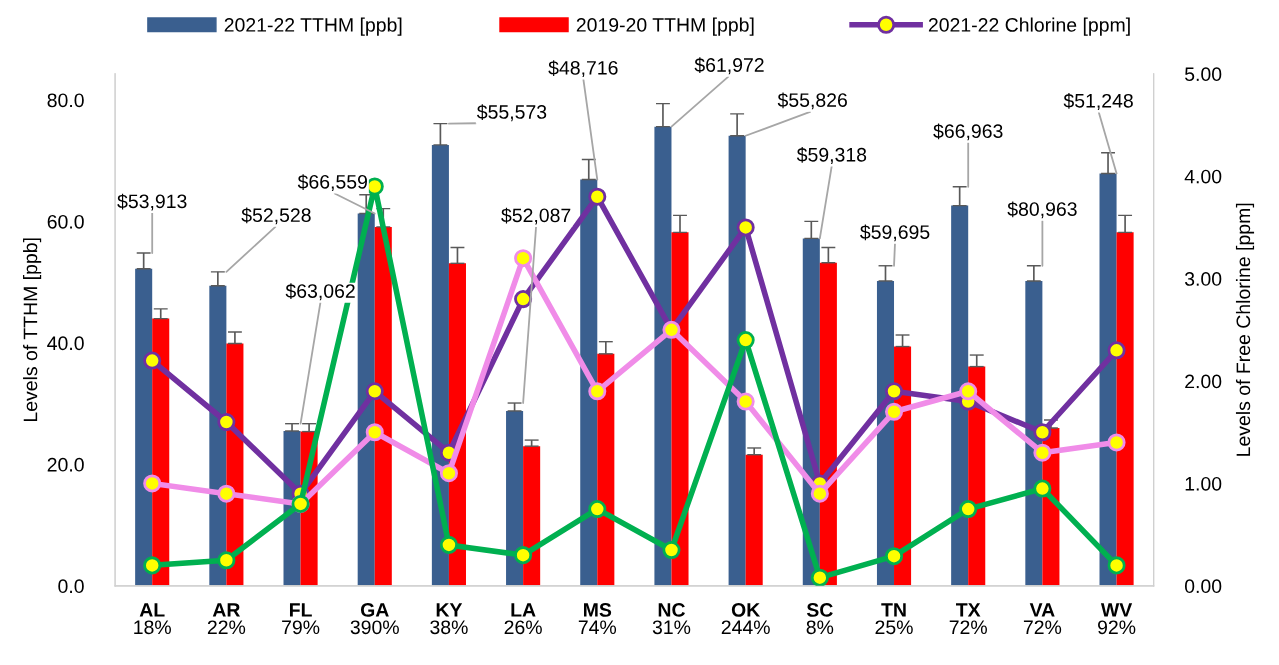 The height and width of the screenshot is (665, 1279). Describe the element at coordinates (820, 627) in the screenshot. I see `text: 8%` at that location.